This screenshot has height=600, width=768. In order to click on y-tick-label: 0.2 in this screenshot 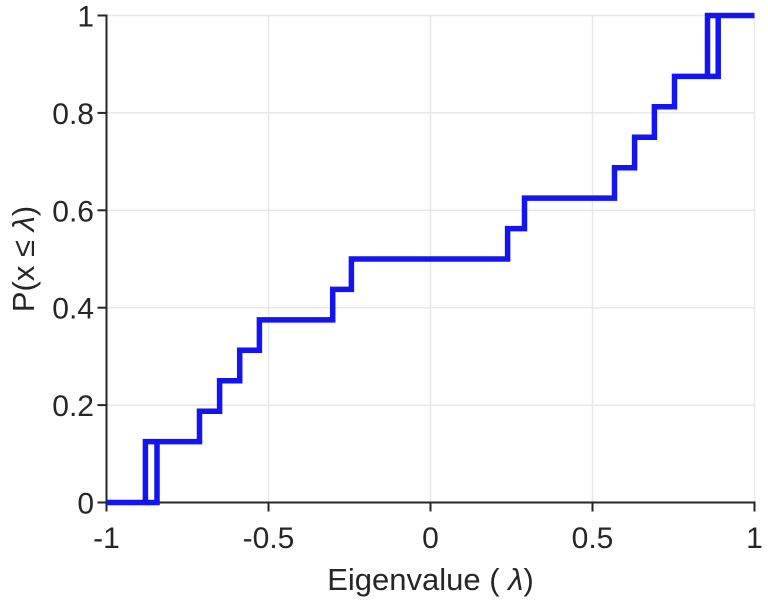, I will do `click(73, 406)`.